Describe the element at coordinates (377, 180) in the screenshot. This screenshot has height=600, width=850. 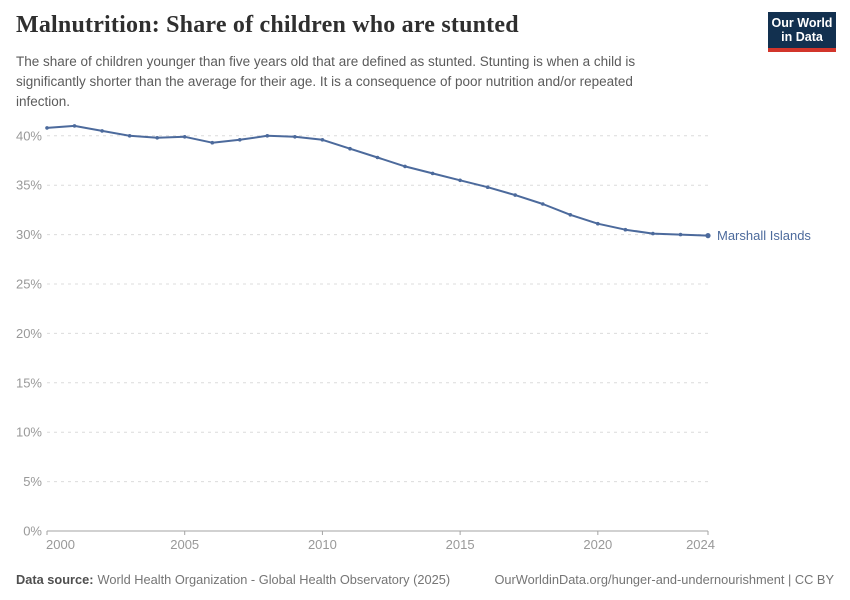
I see `series-line-marshall-islands` at that location.